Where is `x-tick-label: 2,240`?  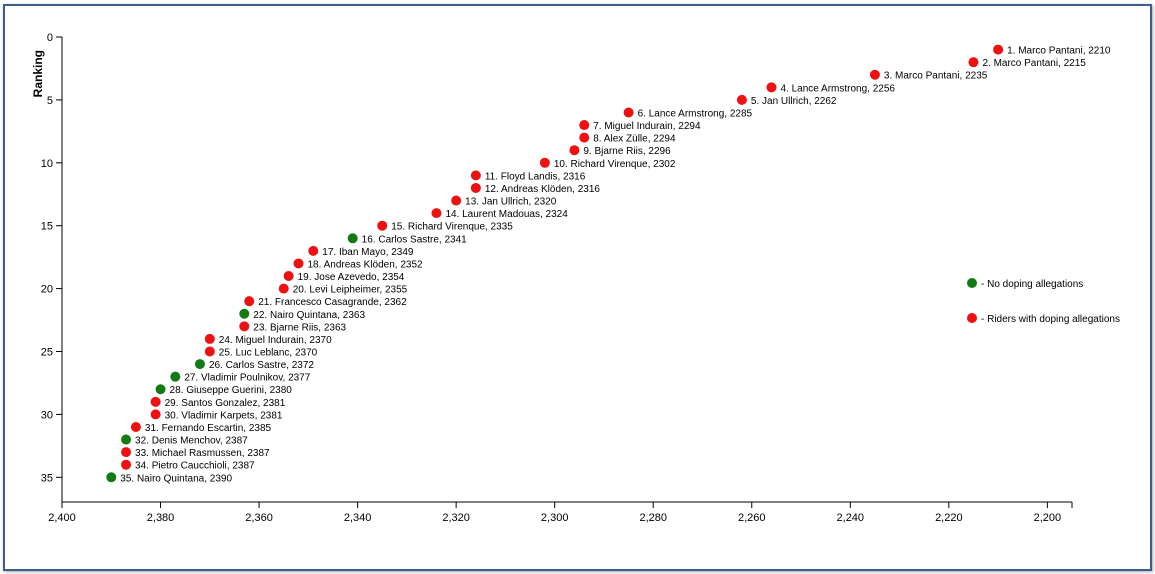 x-tick-label: 2,240 is located at coordinates (851, 518).